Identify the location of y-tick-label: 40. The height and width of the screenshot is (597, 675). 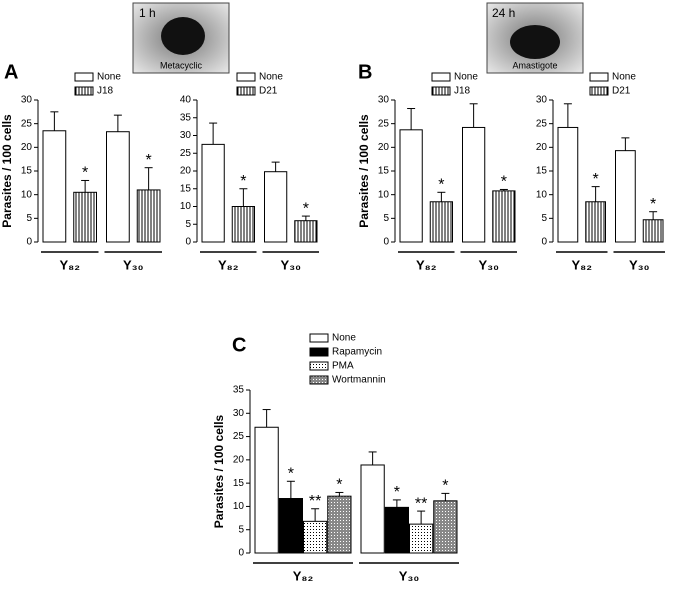
(186, 100).